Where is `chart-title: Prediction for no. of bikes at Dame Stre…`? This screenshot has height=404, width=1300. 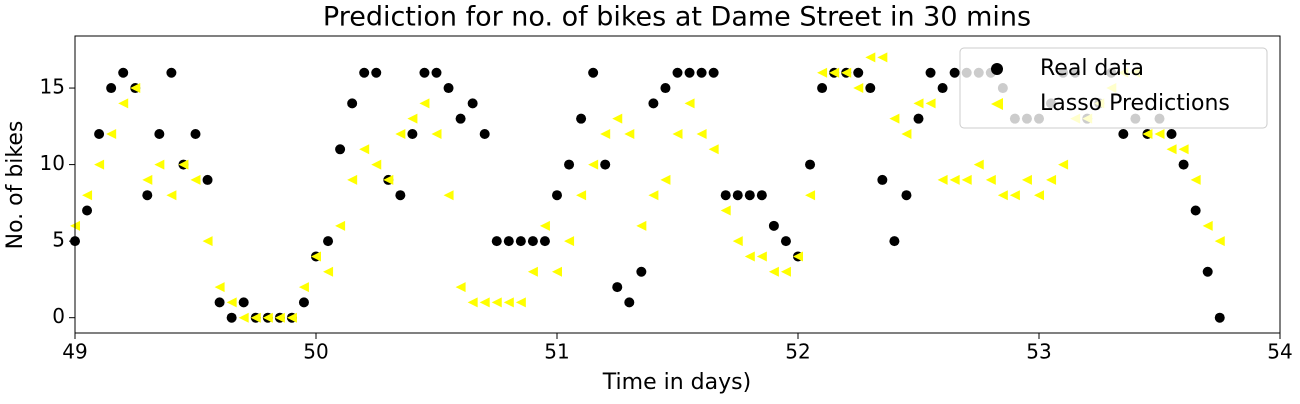
chart-title: Prediction for no. of bikes at Dame Stre… is located at coordinates (677, 17).